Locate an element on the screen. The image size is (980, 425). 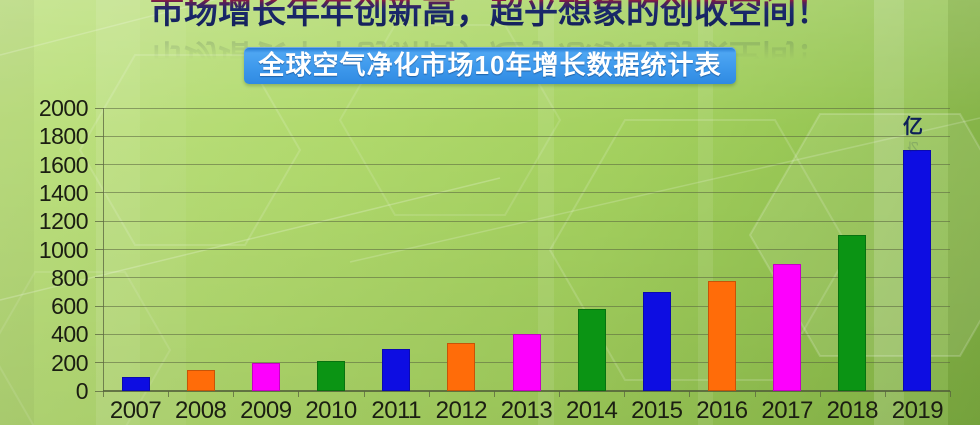
y-axis-label: 800 is located at coordinates (69, 277).